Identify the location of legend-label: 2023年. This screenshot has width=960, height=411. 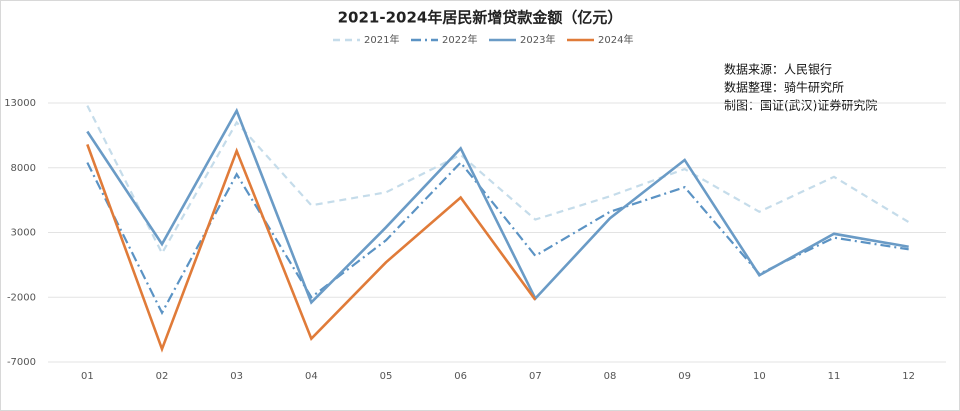
(537, 39).